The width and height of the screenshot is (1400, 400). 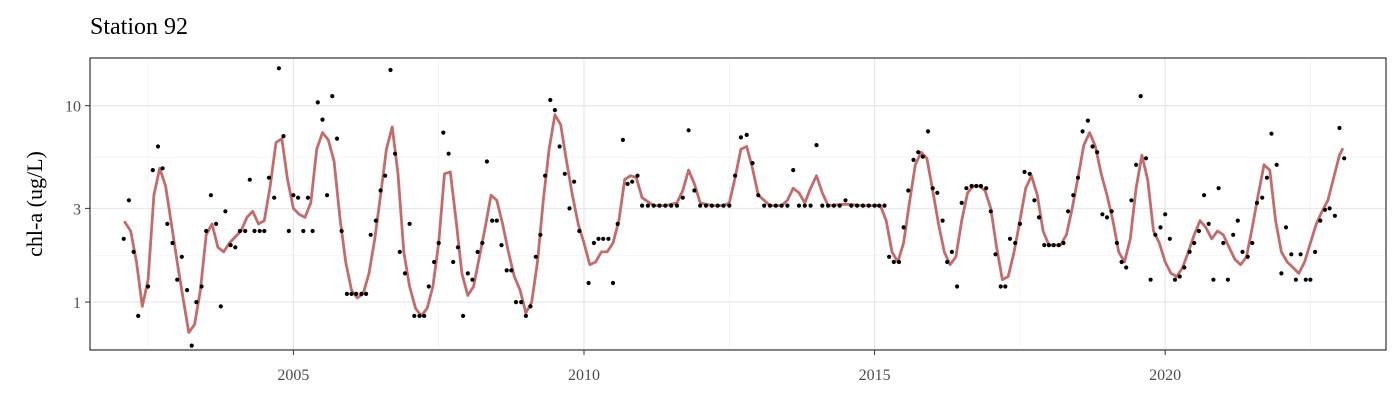 What do you see at coordinates (73, 107) in the screenshot?
I see `y-tick-label: 10` at bounding box center [73, 107].